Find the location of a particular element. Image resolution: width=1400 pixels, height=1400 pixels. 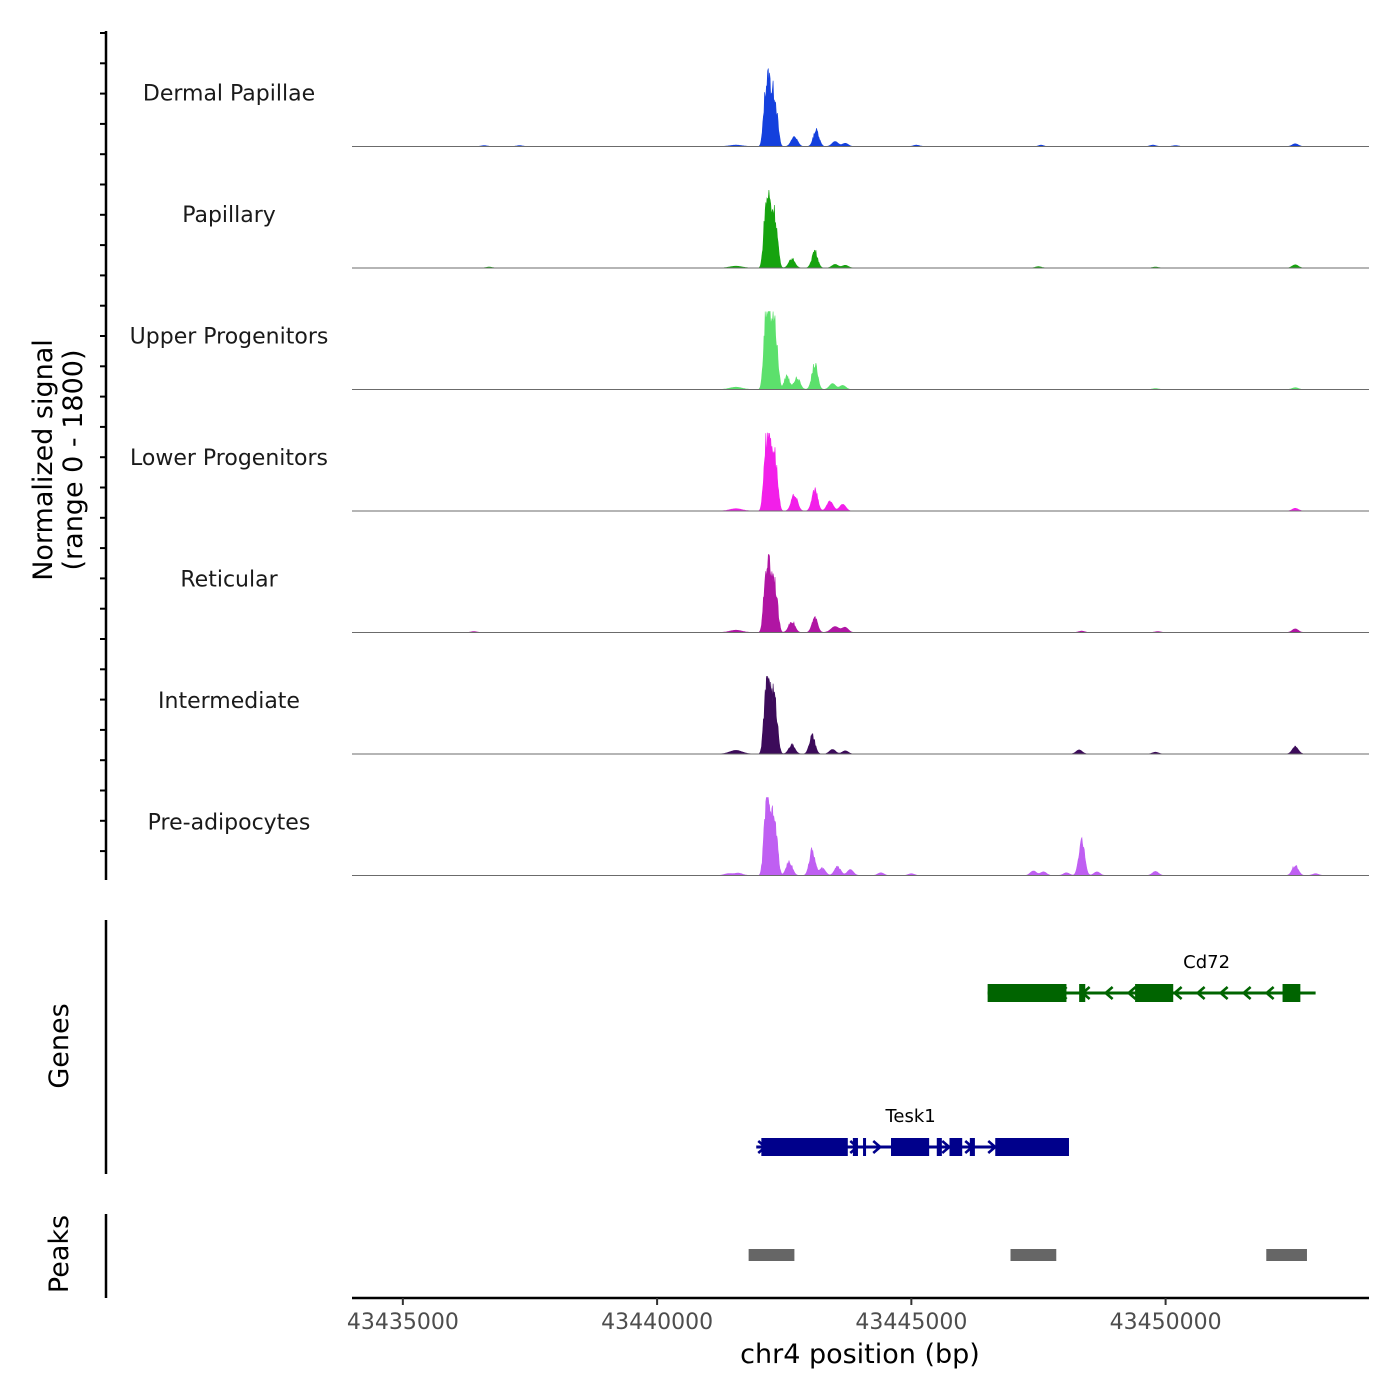

track-lower-progenitors: Lower Progenitors is located at coordinates (749, 472).